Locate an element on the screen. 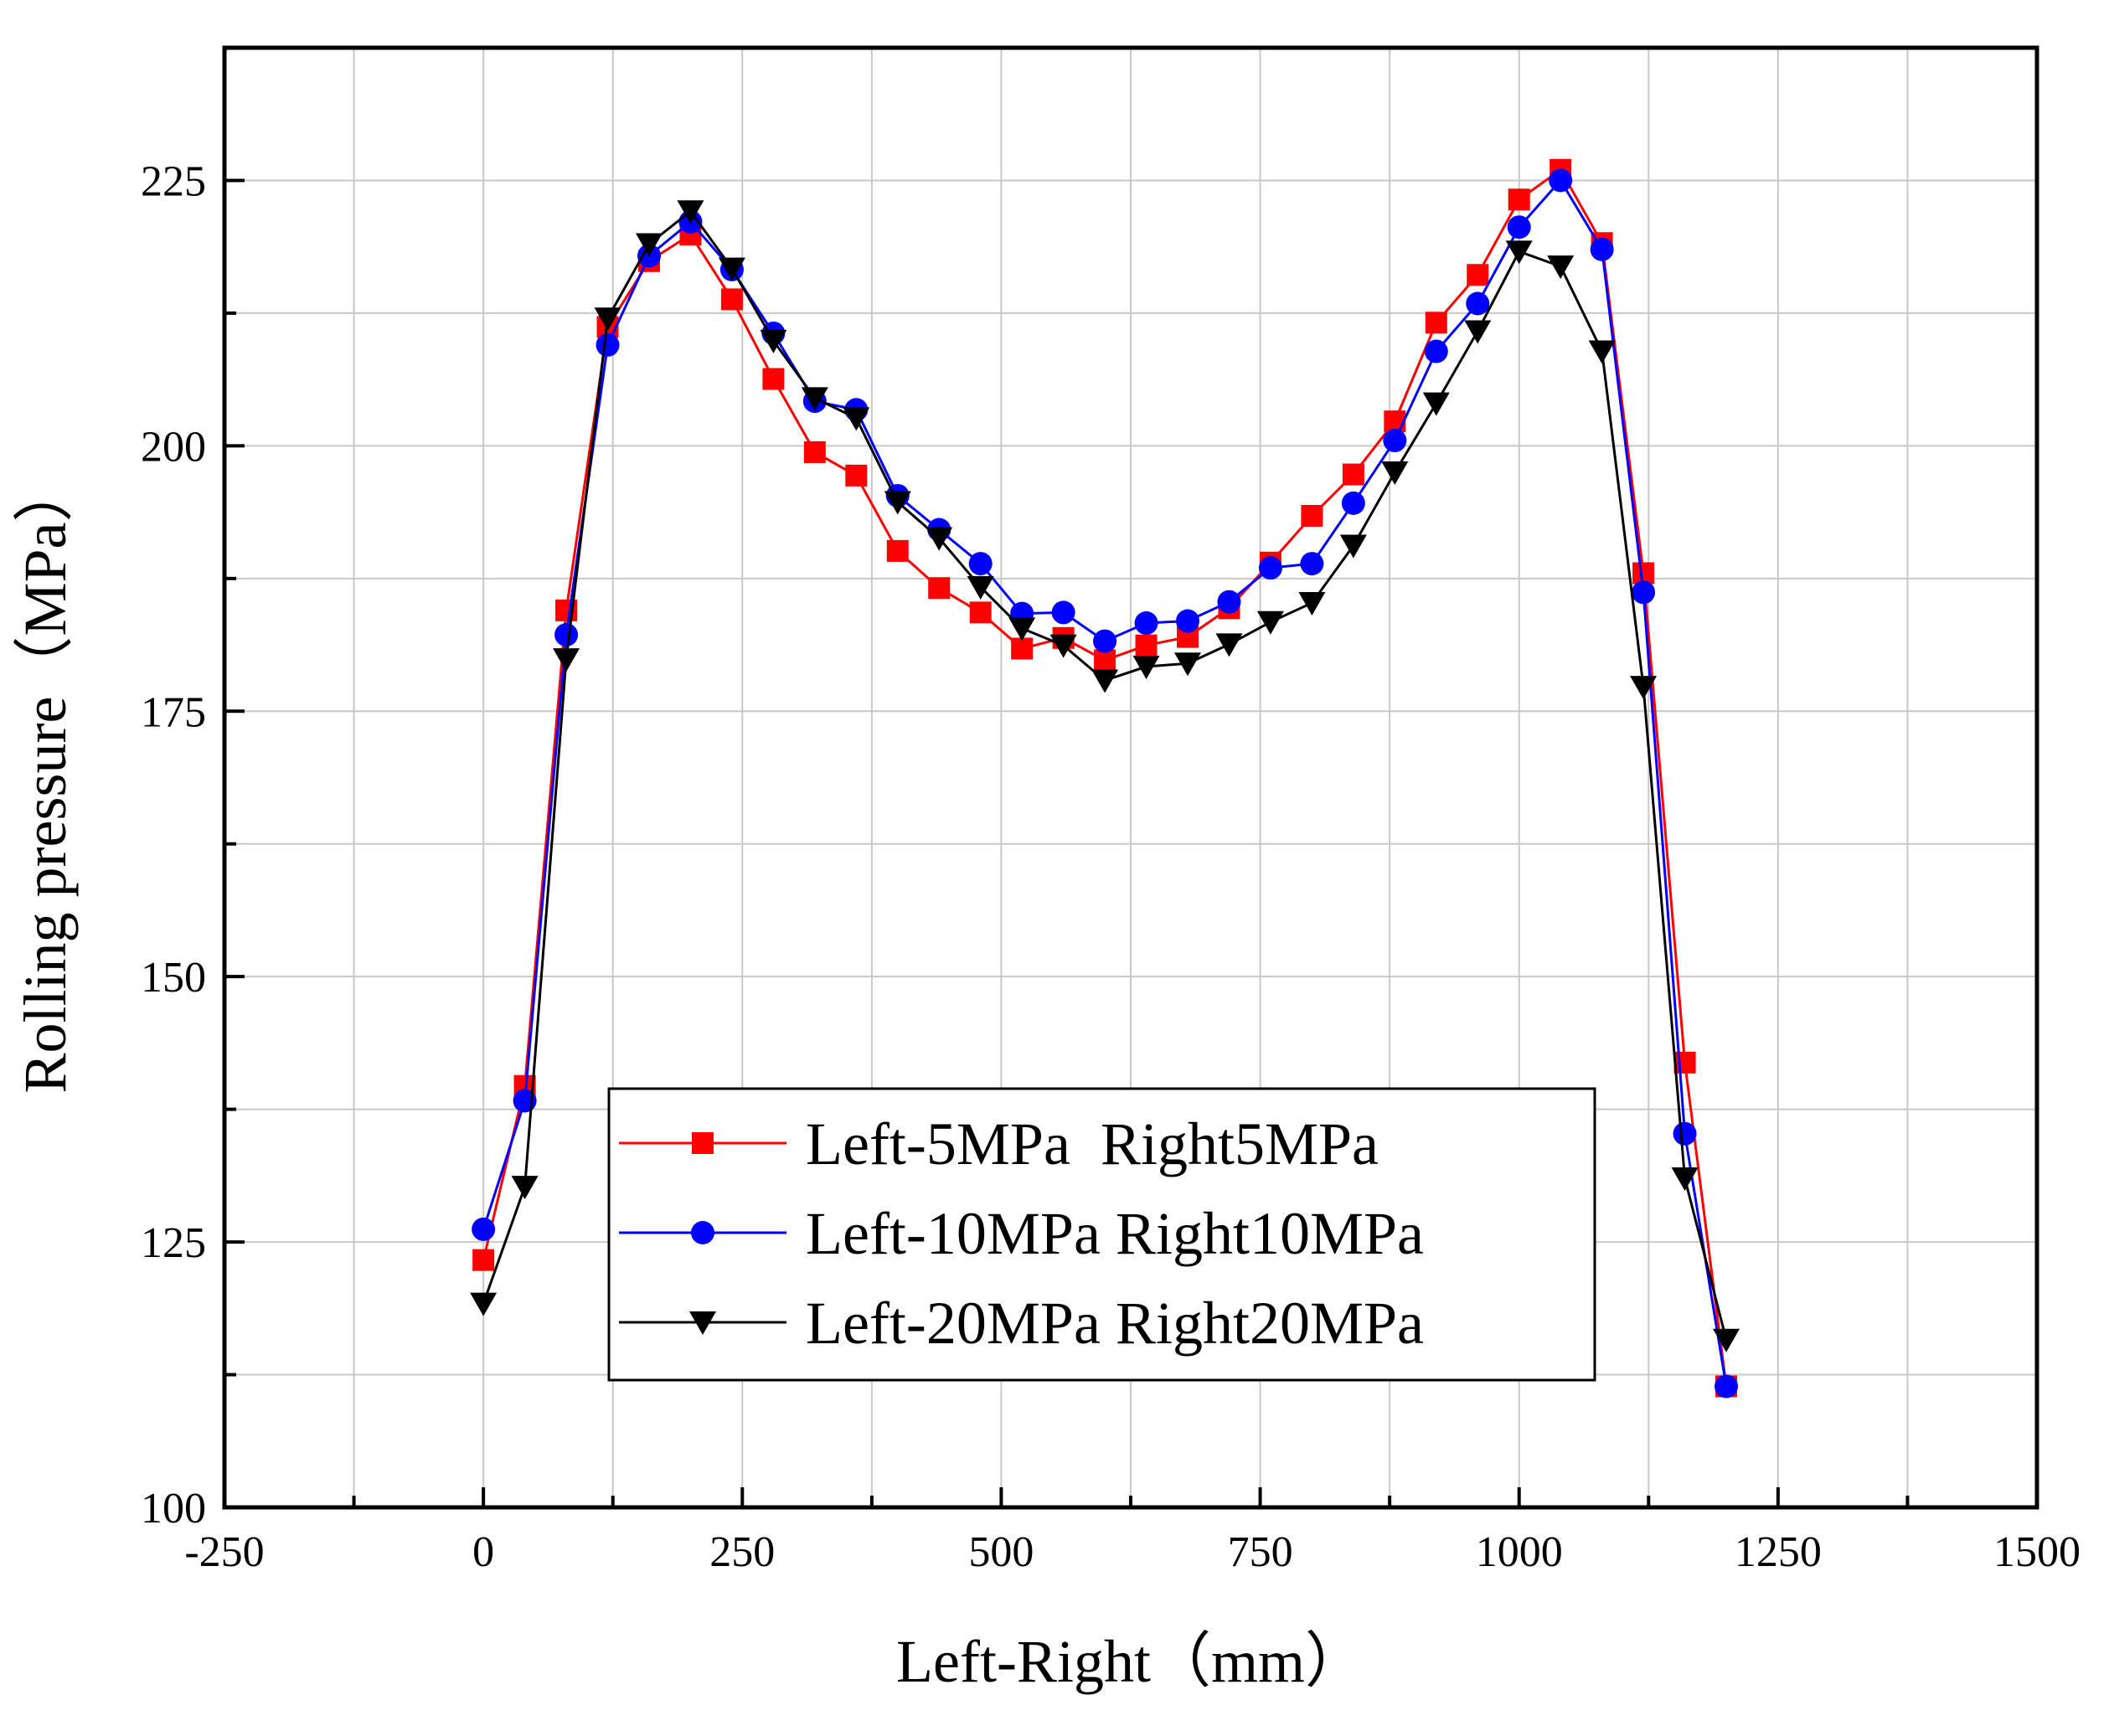  y-tick-label: 200 is located at coordinates (173, 447).